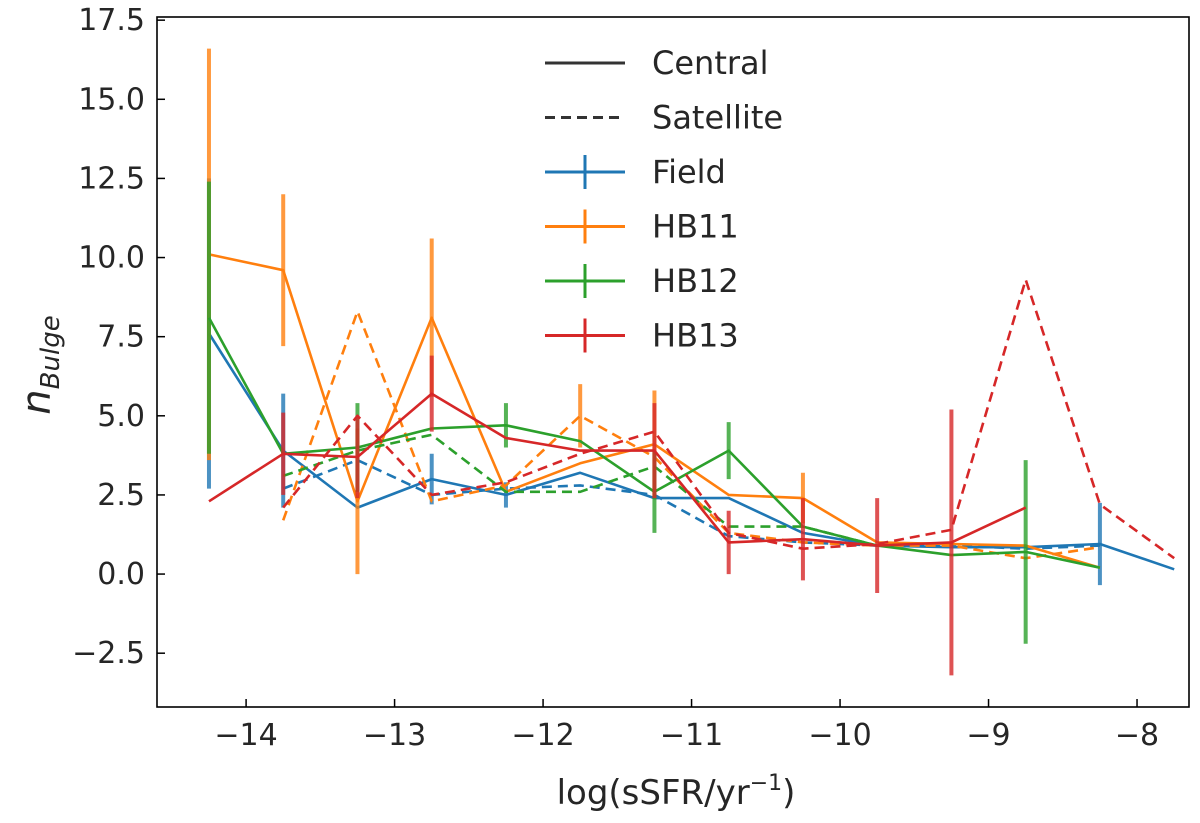 Image resolution: width=1200 pixels, height=823 pixels. I want to click on legend-hb11-label: HB11, so click(695, 227).